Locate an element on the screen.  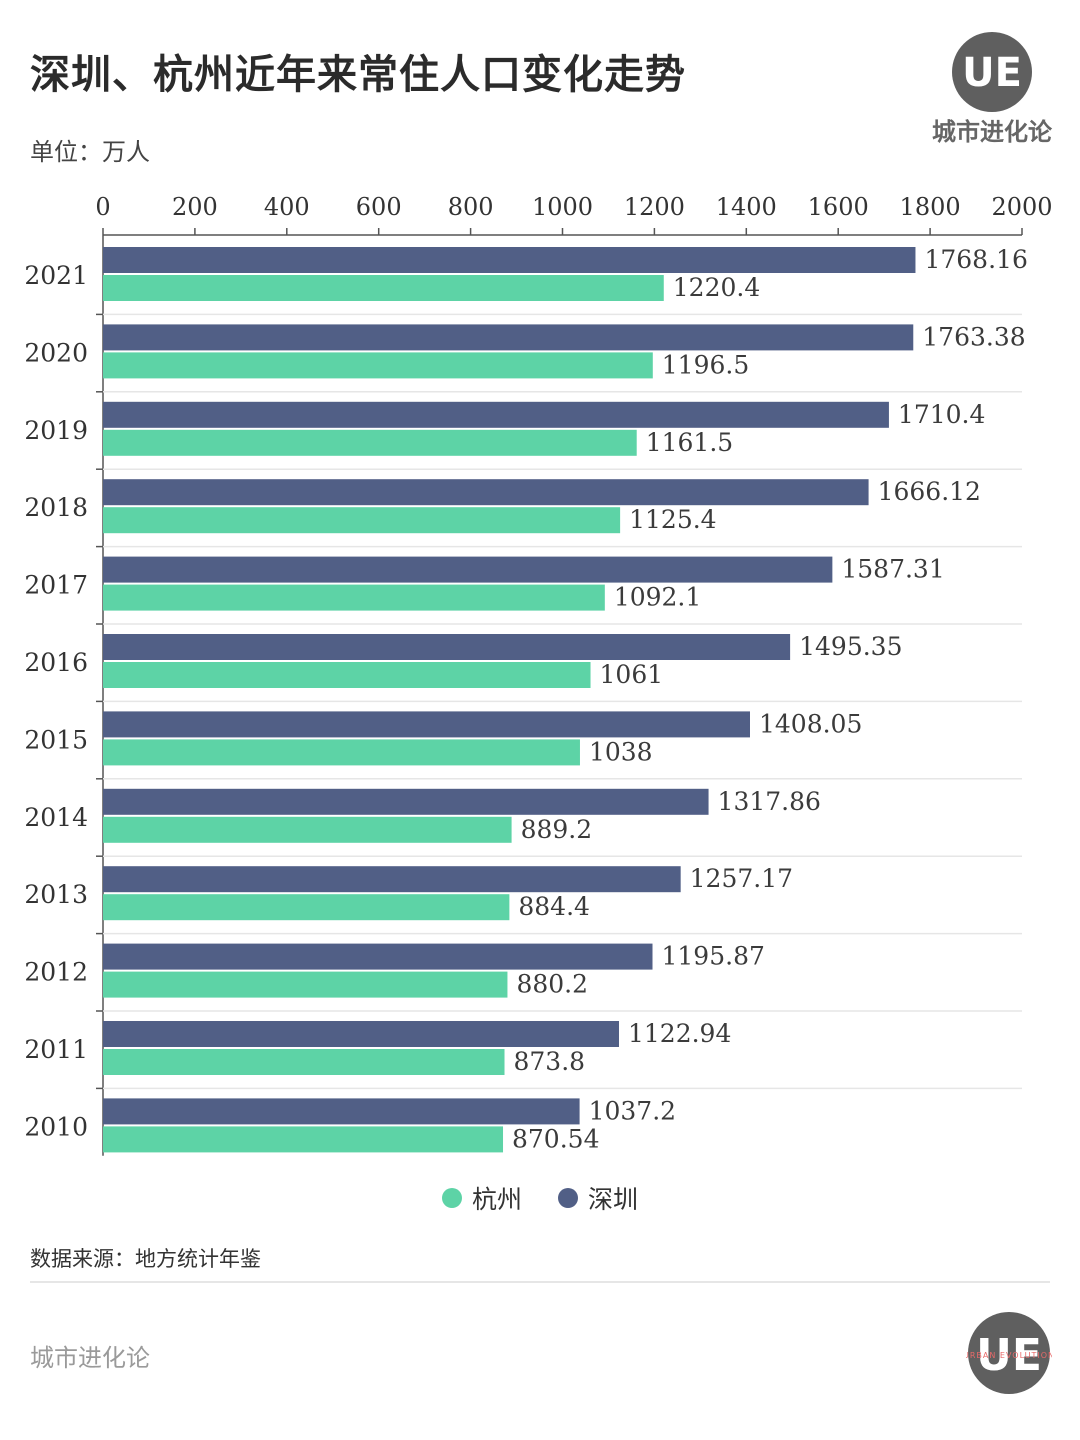
footer-logo-letters: UE is located at coordinates (1009, 1355).